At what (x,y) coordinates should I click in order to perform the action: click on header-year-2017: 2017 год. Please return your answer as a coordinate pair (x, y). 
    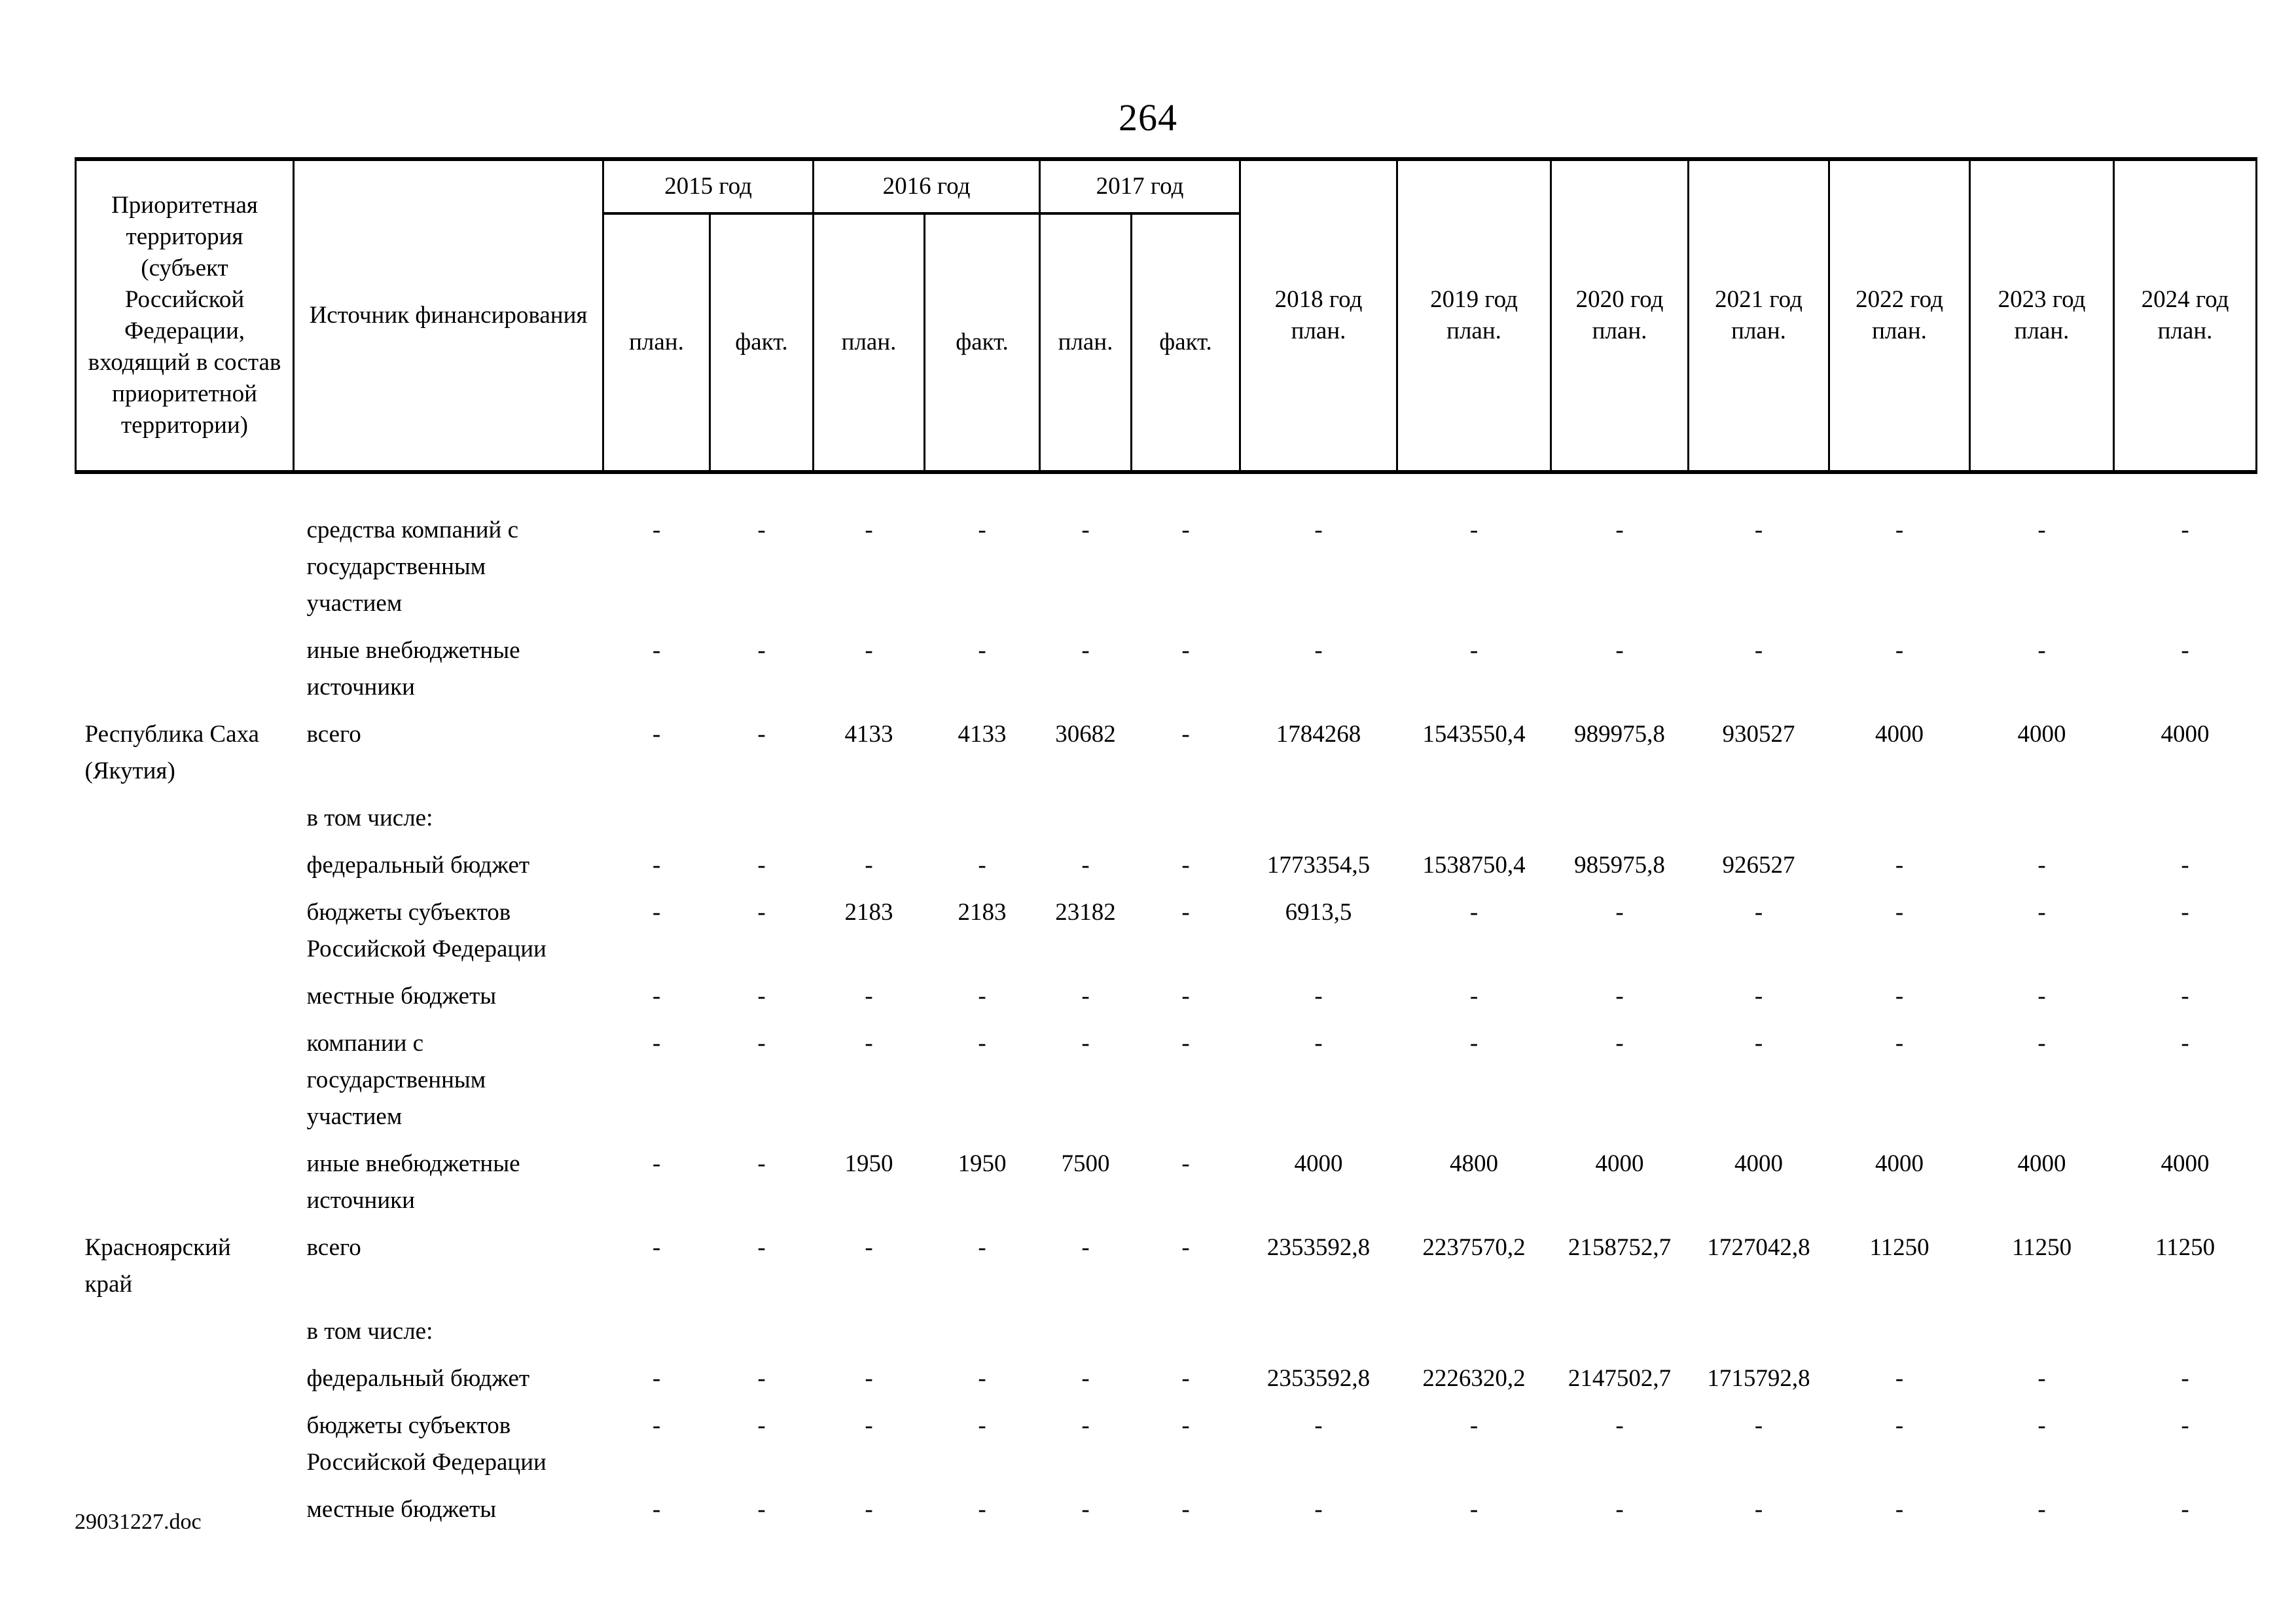
    Looking at the image, I should click on (1140, 186).